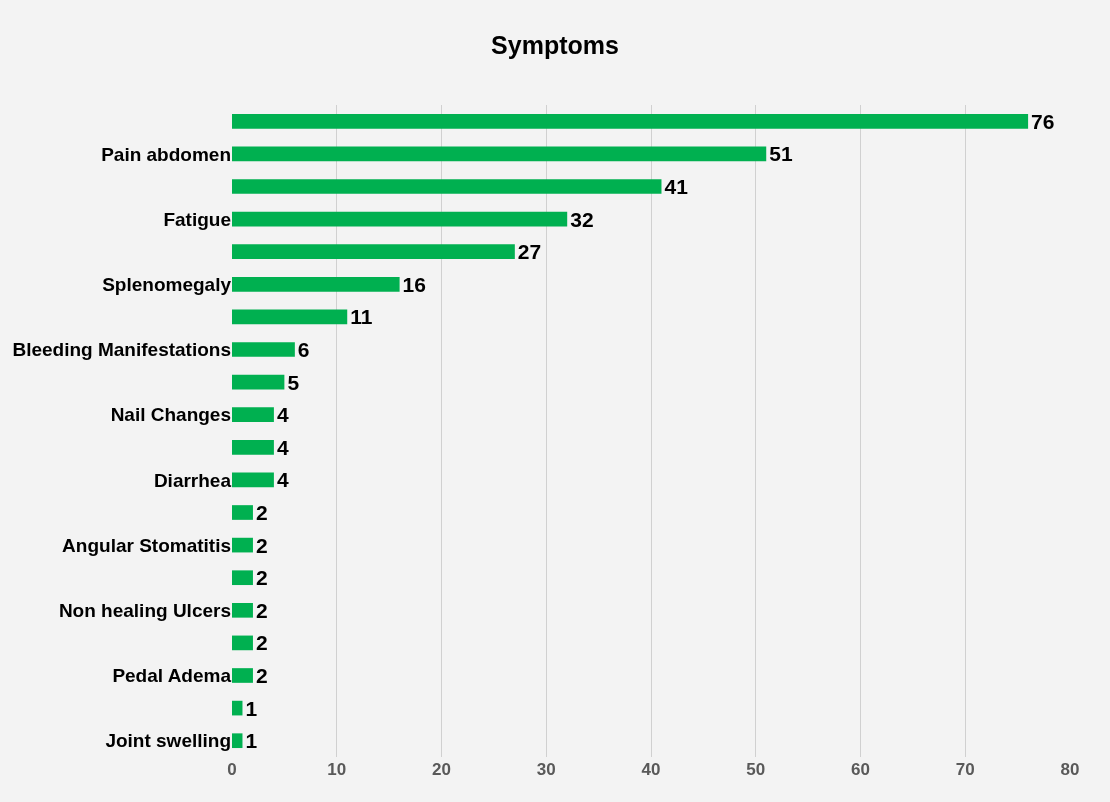 This screenshot has height=802, width=1110. I want to click on y-tick-label: Pedal Adema, so click(172, 676).